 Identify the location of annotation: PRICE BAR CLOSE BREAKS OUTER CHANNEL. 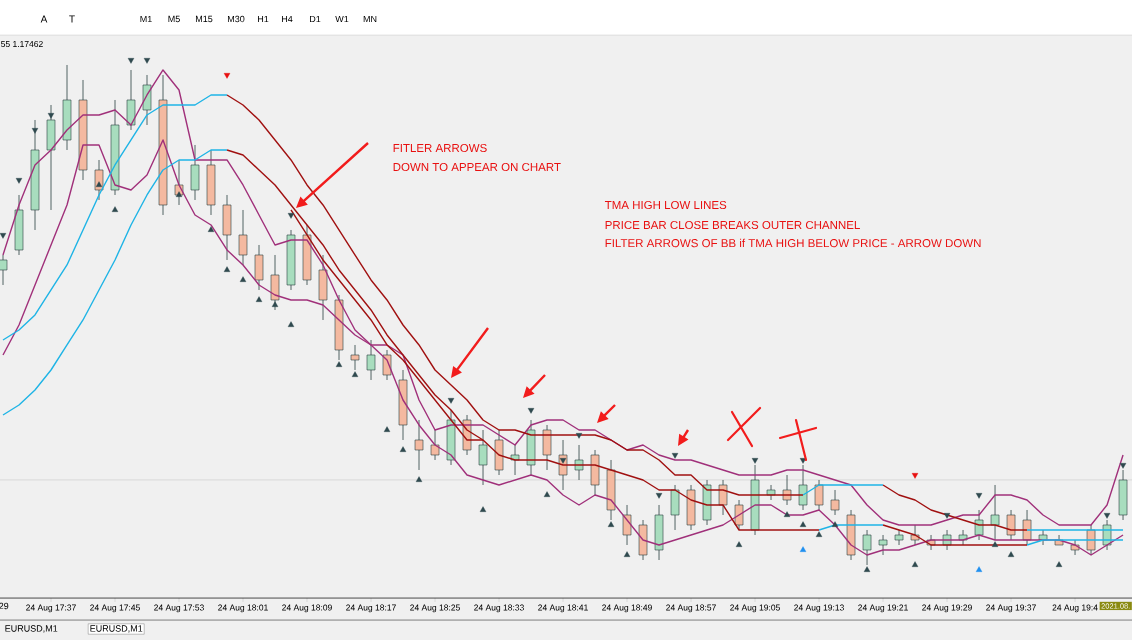
(732, 225).